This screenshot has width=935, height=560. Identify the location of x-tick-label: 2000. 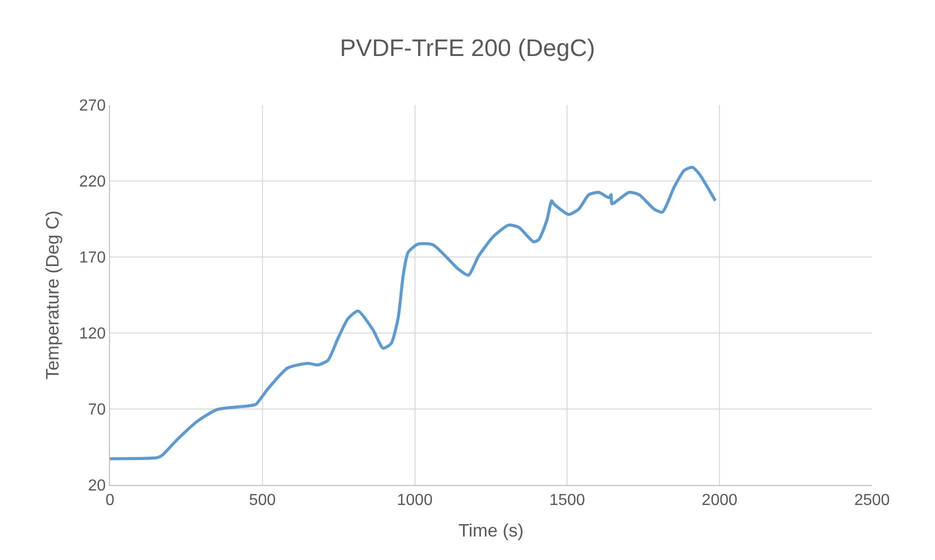
(720, 501).